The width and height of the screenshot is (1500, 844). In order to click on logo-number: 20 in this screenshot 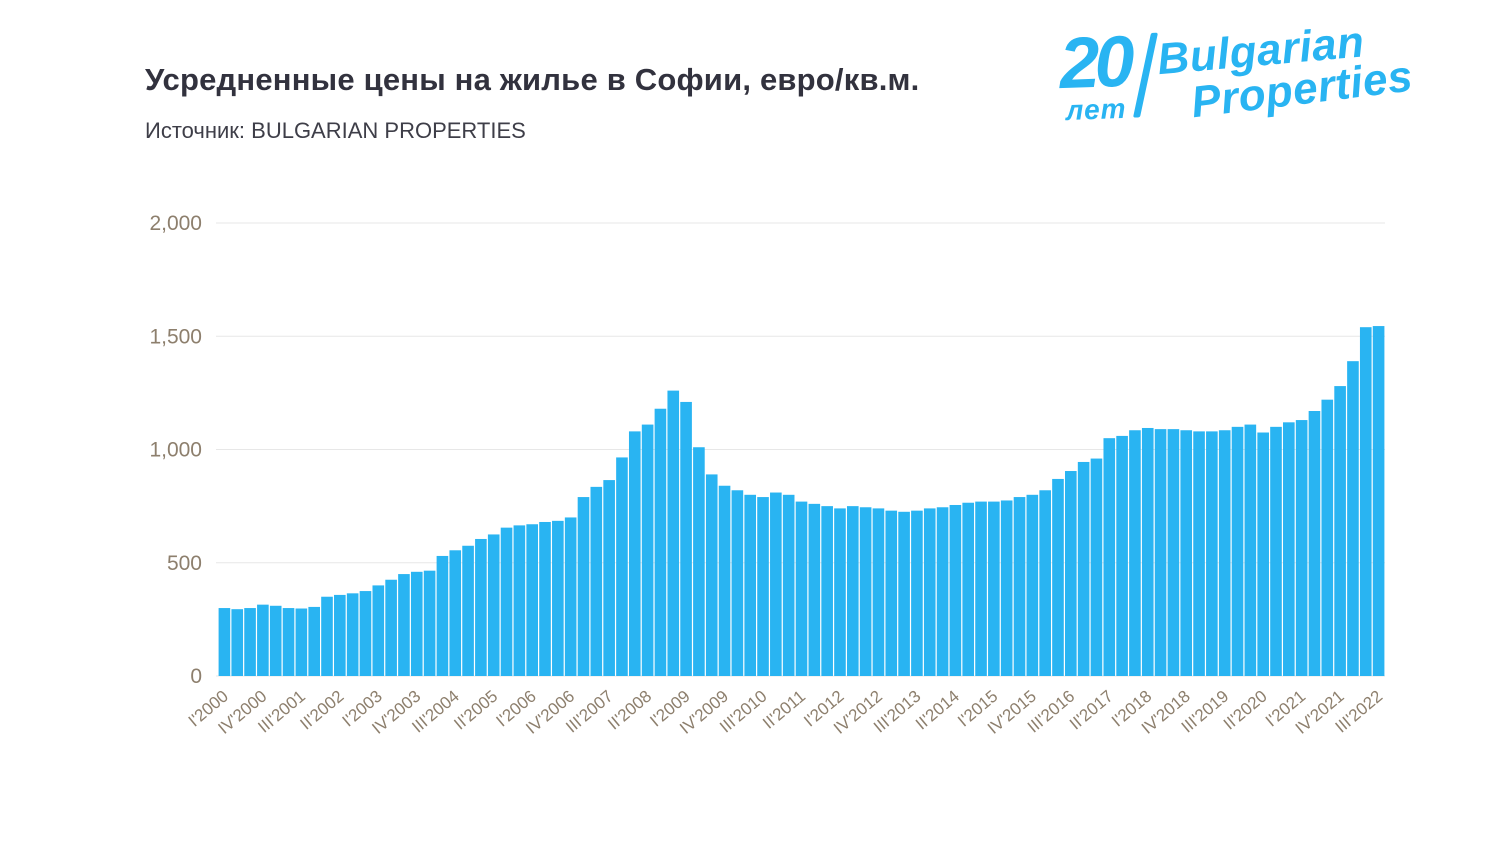, I will do `click(1095, 63)`.